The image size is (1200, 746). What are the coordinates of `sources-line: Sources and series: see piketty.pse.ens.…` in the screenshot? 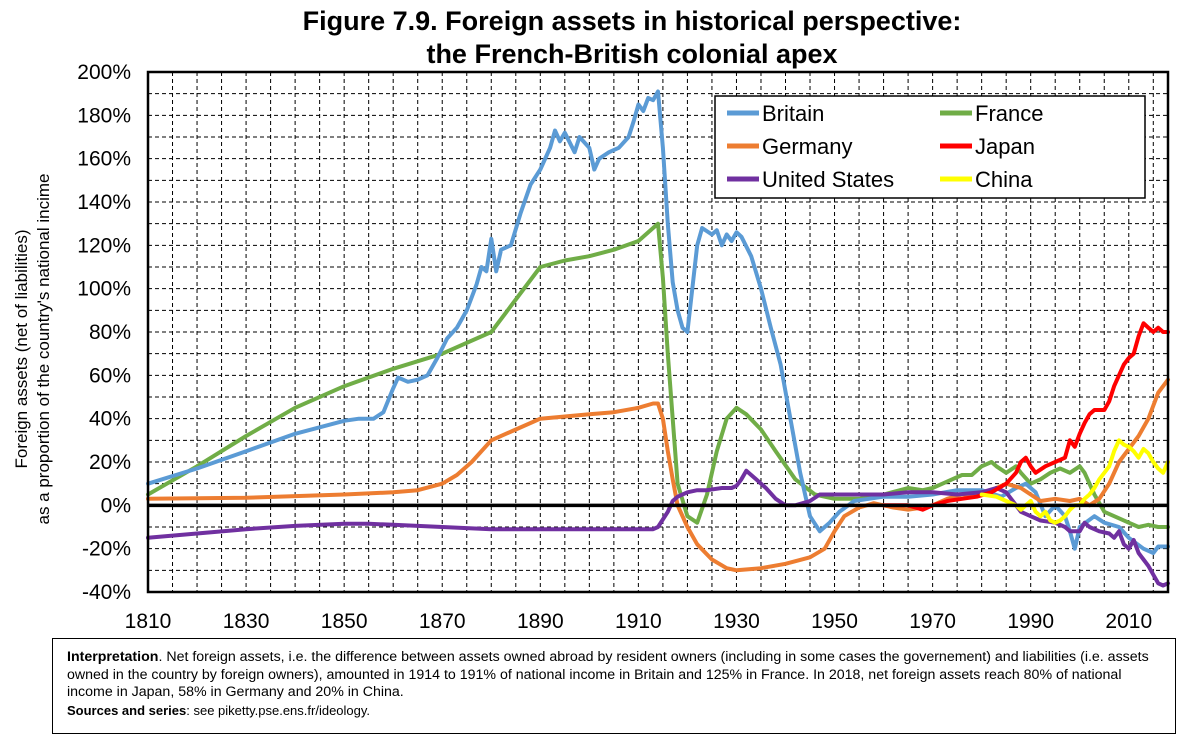 It's located at (218, 710).